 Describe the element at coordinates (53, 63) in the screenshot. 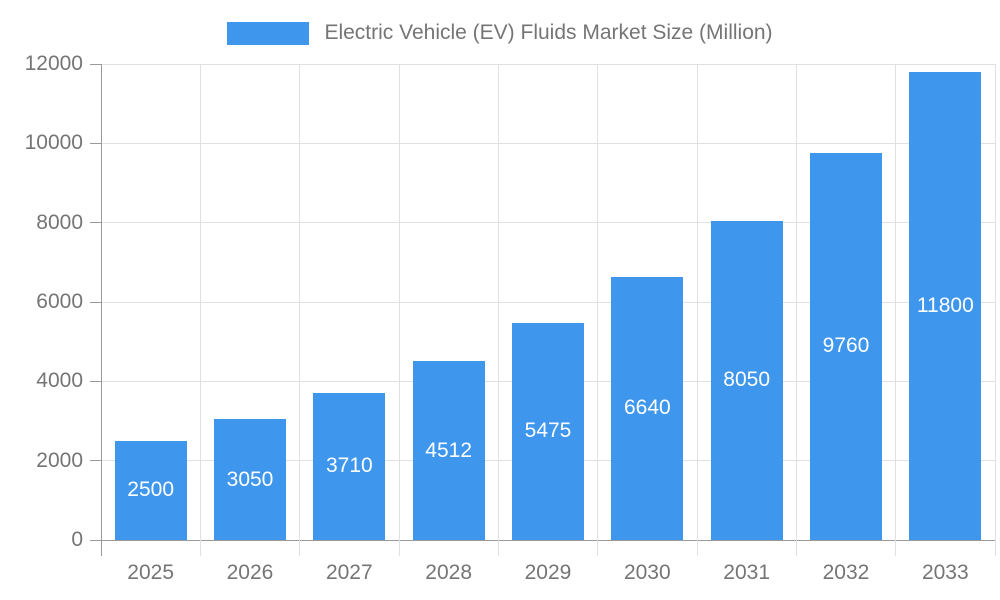

I see `y-axis-tick-label: 12000` at that location.